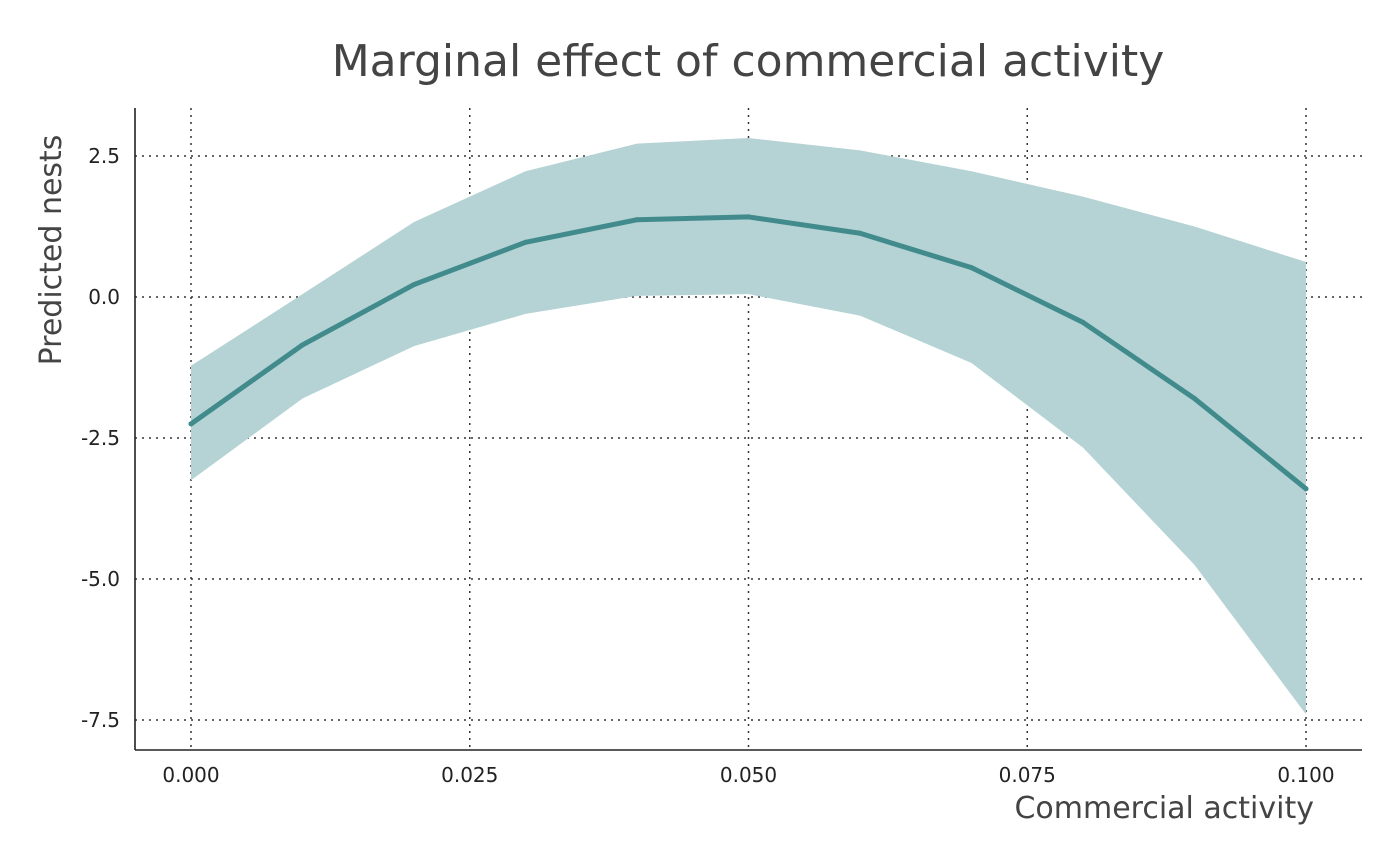  I want to click on x-tick-label-1: 0.025, so click(469, 775).